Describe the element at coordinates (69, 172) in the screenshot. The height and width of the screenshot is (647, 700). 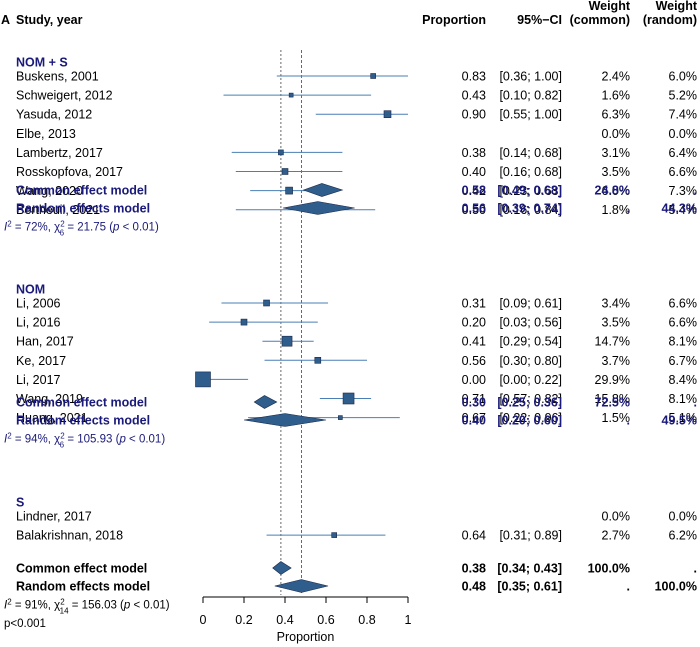
I see `study-label: Rosskopfova, 2017` at that location.